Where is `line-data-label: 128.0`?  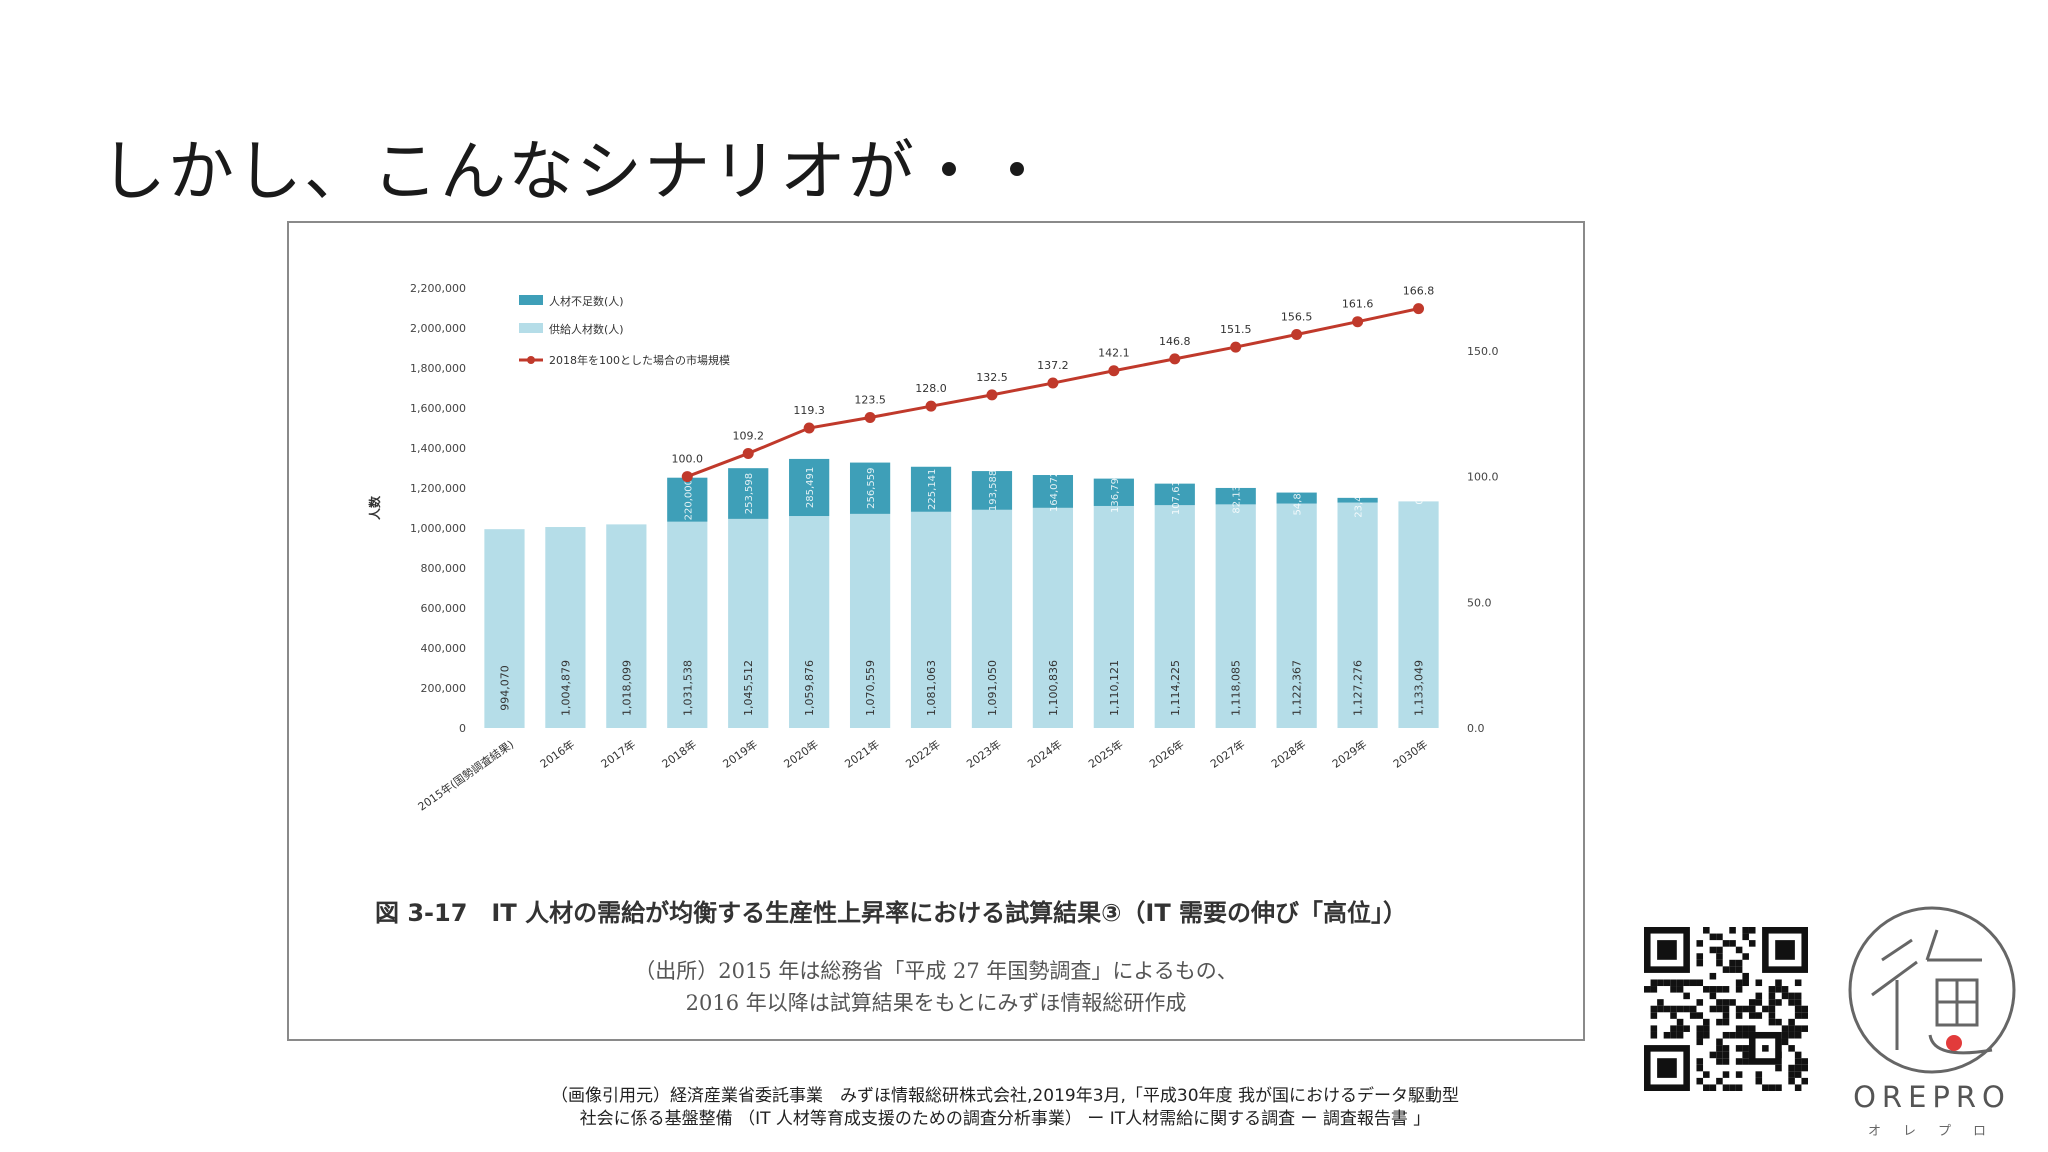 line-data-label: 128.0 is located at coordinates (931, 388).